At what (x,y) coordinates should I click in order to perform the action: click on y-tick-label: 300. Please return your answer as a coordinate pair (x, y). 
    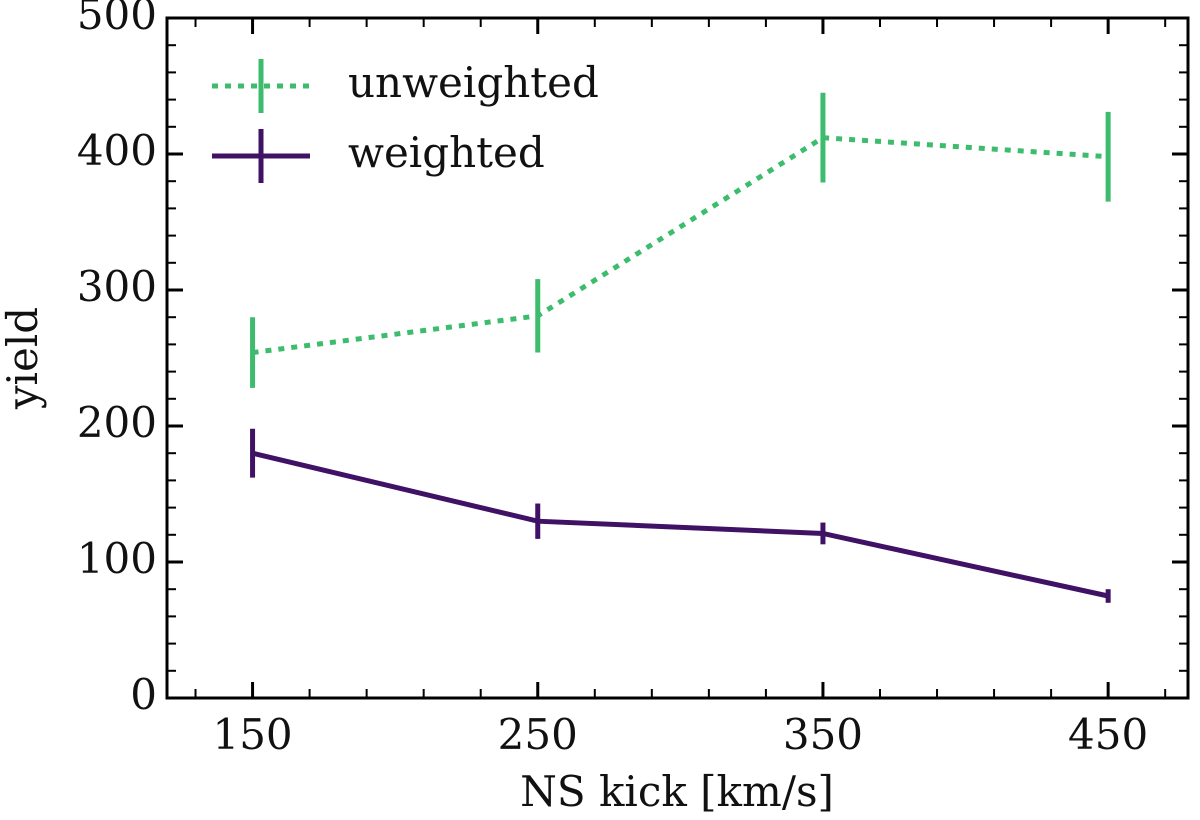
    Looking at the image, I should click on (117, 286).